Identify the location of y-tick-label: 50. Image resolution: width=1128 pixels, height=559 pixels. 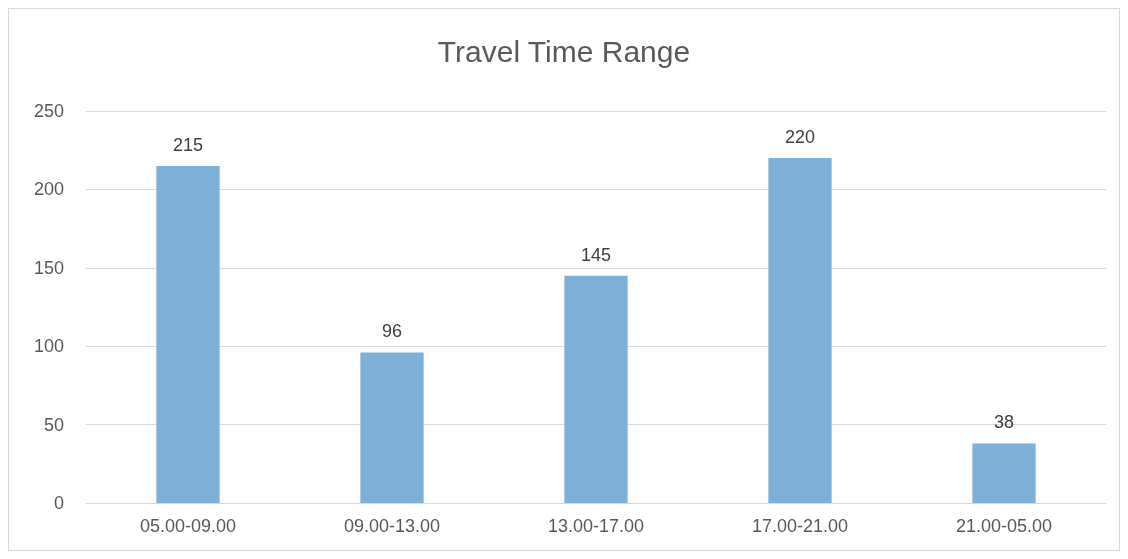
(53, 424).